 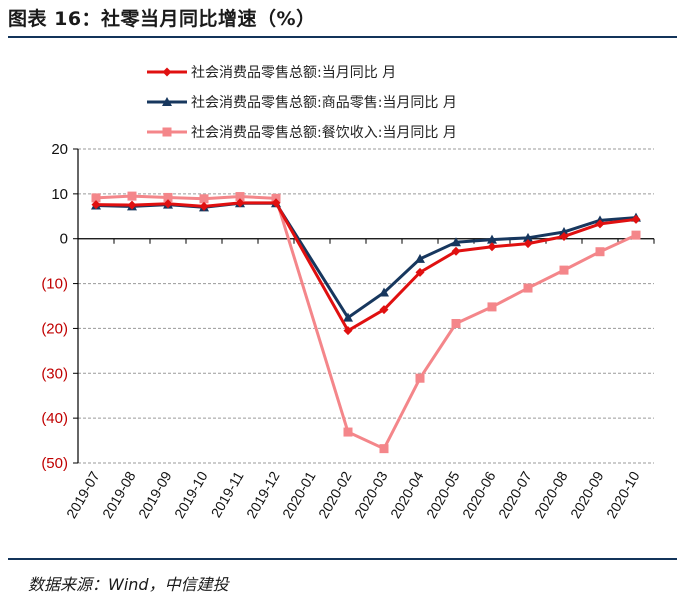 What do you see at coordinates (119, 494) in the screenshot?
I see `x-tick-label: 2019-08` at bounding box center [119, 494].